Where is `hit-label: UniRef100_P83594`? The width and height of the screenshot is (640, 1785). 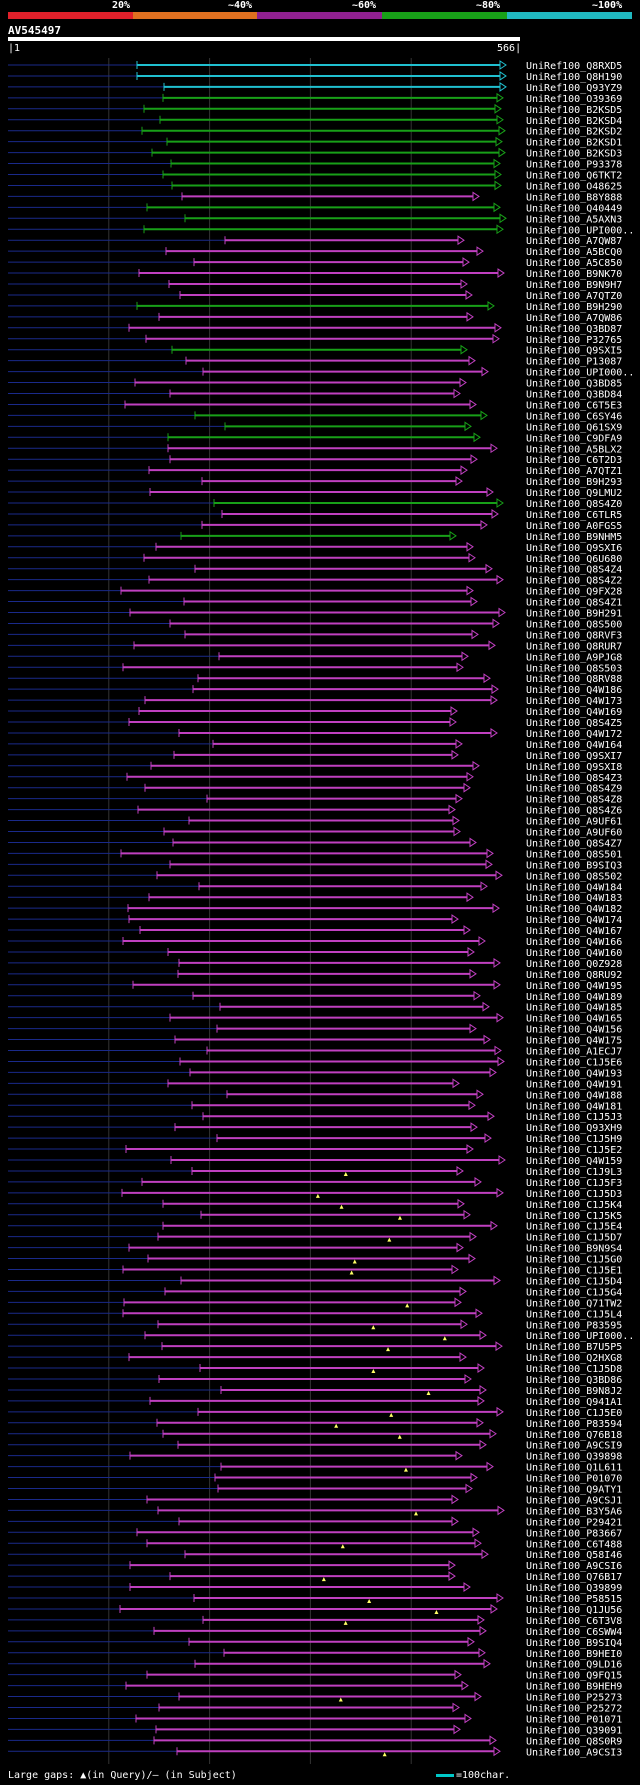
hit-label: UniRef100_P83594 is located at coordinates (574, 1424).